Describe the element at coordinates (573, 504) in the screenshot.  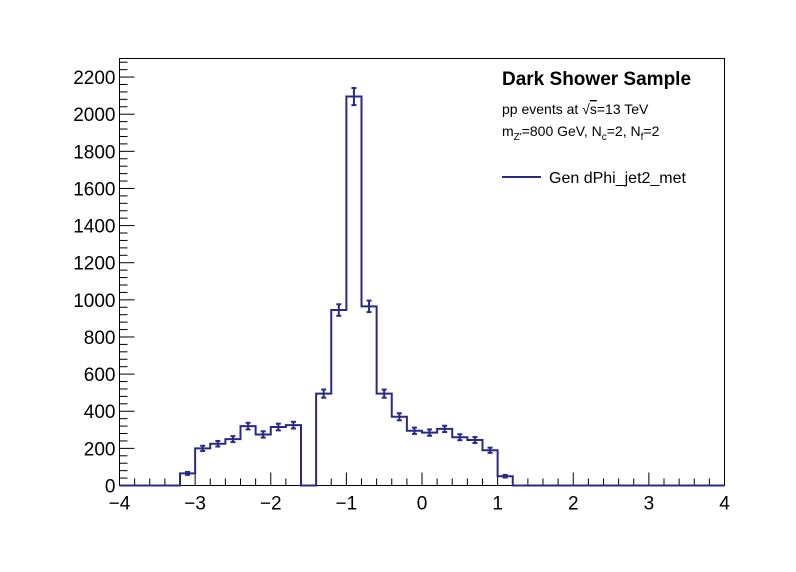
I see `x-tick-label: 2` at that location.